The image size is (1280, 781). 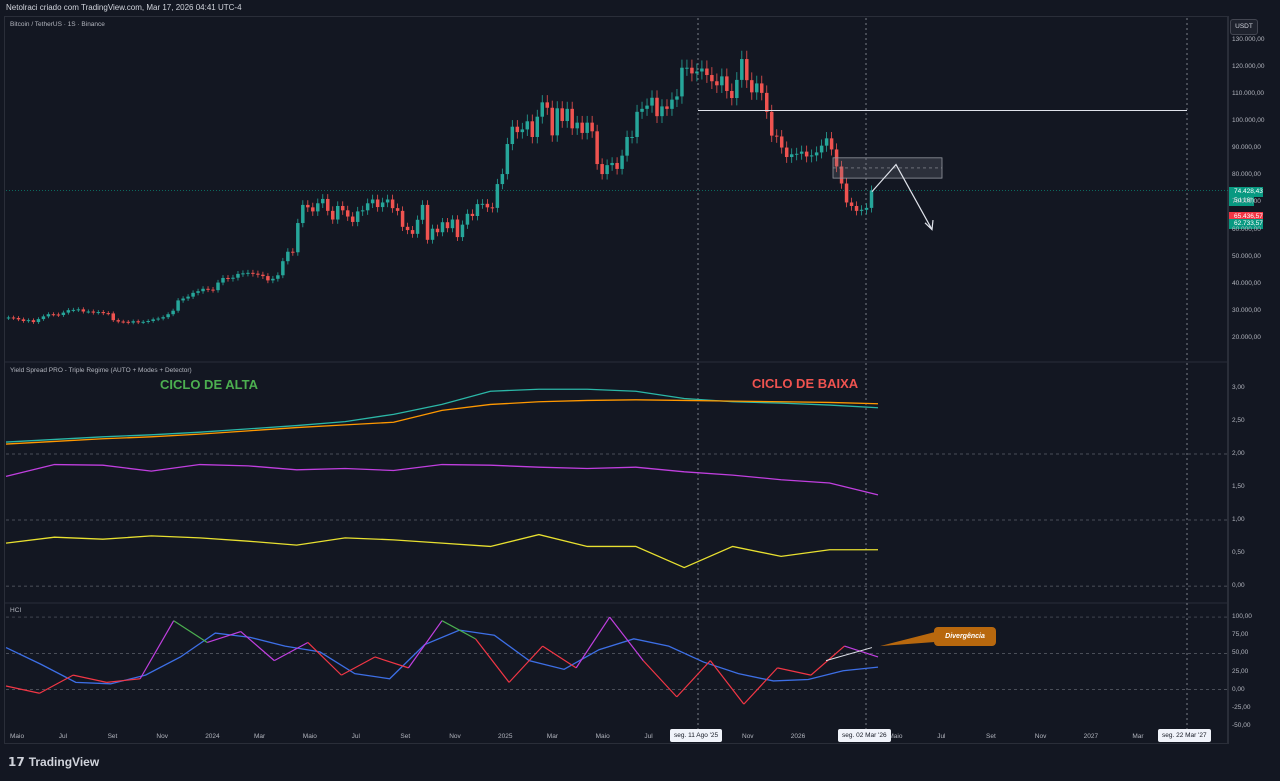 I want to click on hci-tick-label: -25,00, so click(x=1241, y=707).